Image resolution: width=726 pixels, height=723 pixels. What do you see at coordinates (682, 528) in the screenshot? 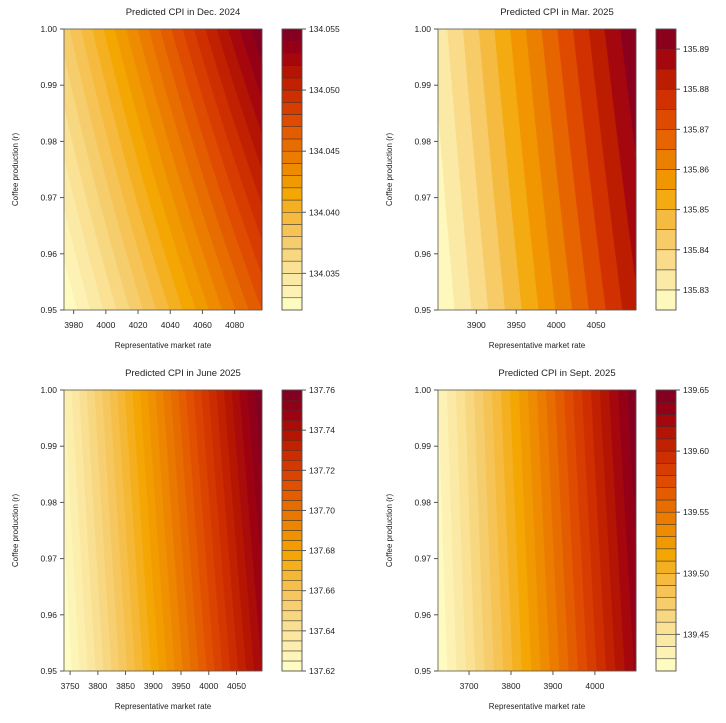
I see `color-legend: 139.45 139.50 139.55 139.60 139.65` at bounding box center [682, 528].